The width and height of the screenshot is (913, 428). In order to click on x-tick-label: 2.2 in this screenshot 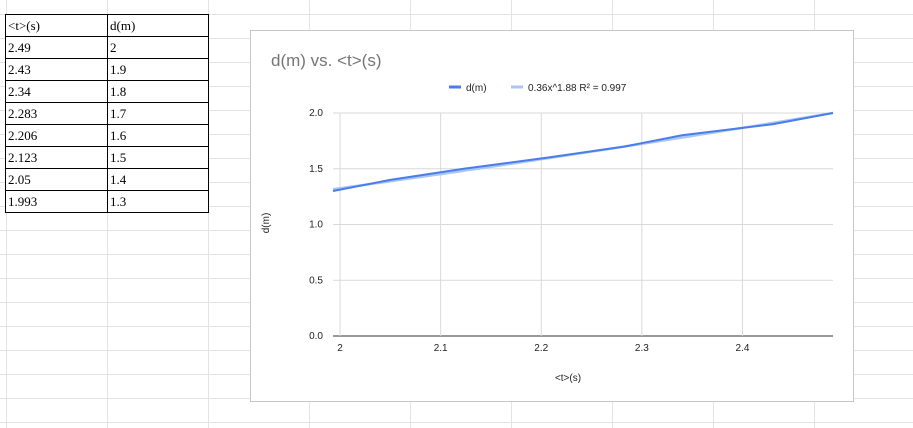, I will do `click(541, 348)`.